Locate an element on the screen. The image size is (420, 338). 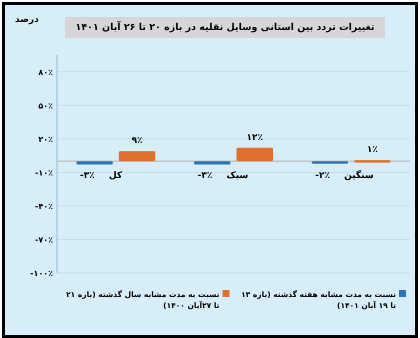
ylabel: درصد is located at coordinates (27, 20).